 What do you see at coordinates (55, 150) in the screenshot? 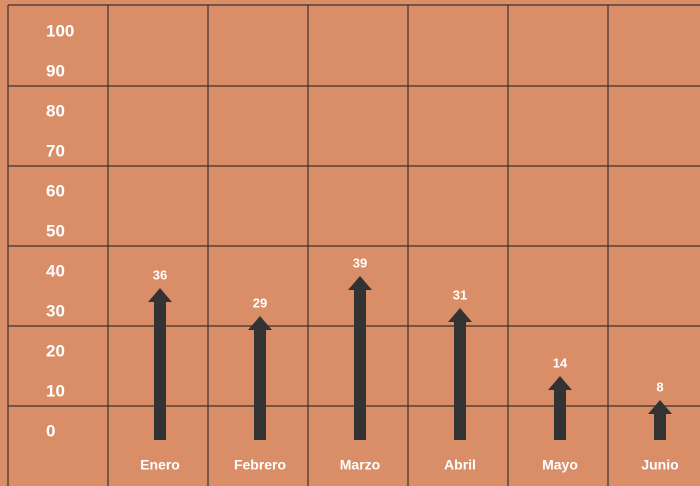
I see `y-tick-label: 70` at bounding box center [55, 150].